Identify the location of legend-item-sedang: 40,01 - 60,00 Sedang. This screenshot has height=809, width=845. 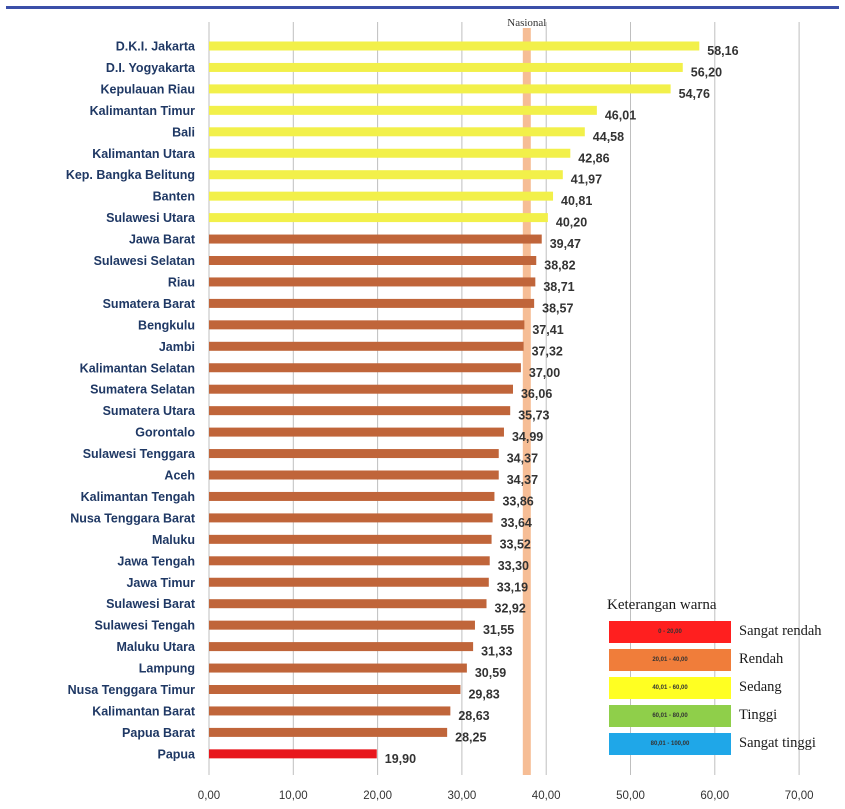
(727, 689).